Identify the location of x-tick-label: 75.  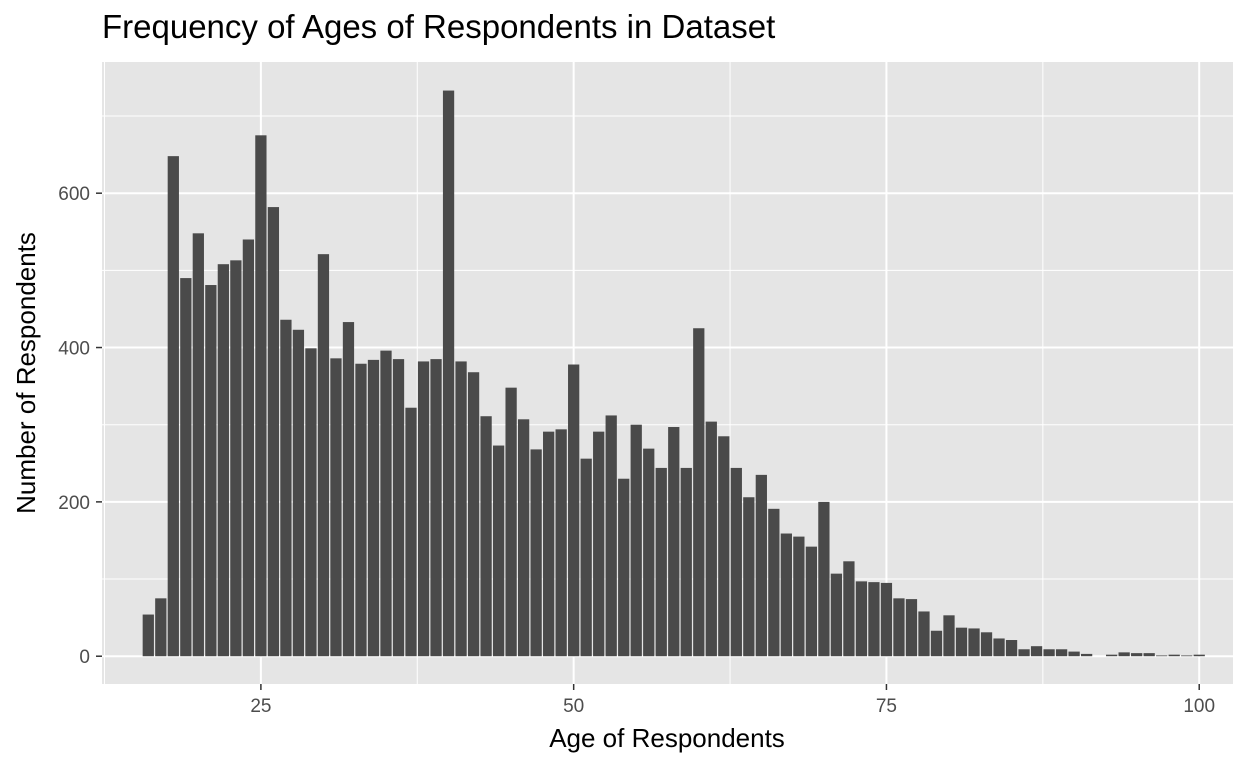
(886, 706).